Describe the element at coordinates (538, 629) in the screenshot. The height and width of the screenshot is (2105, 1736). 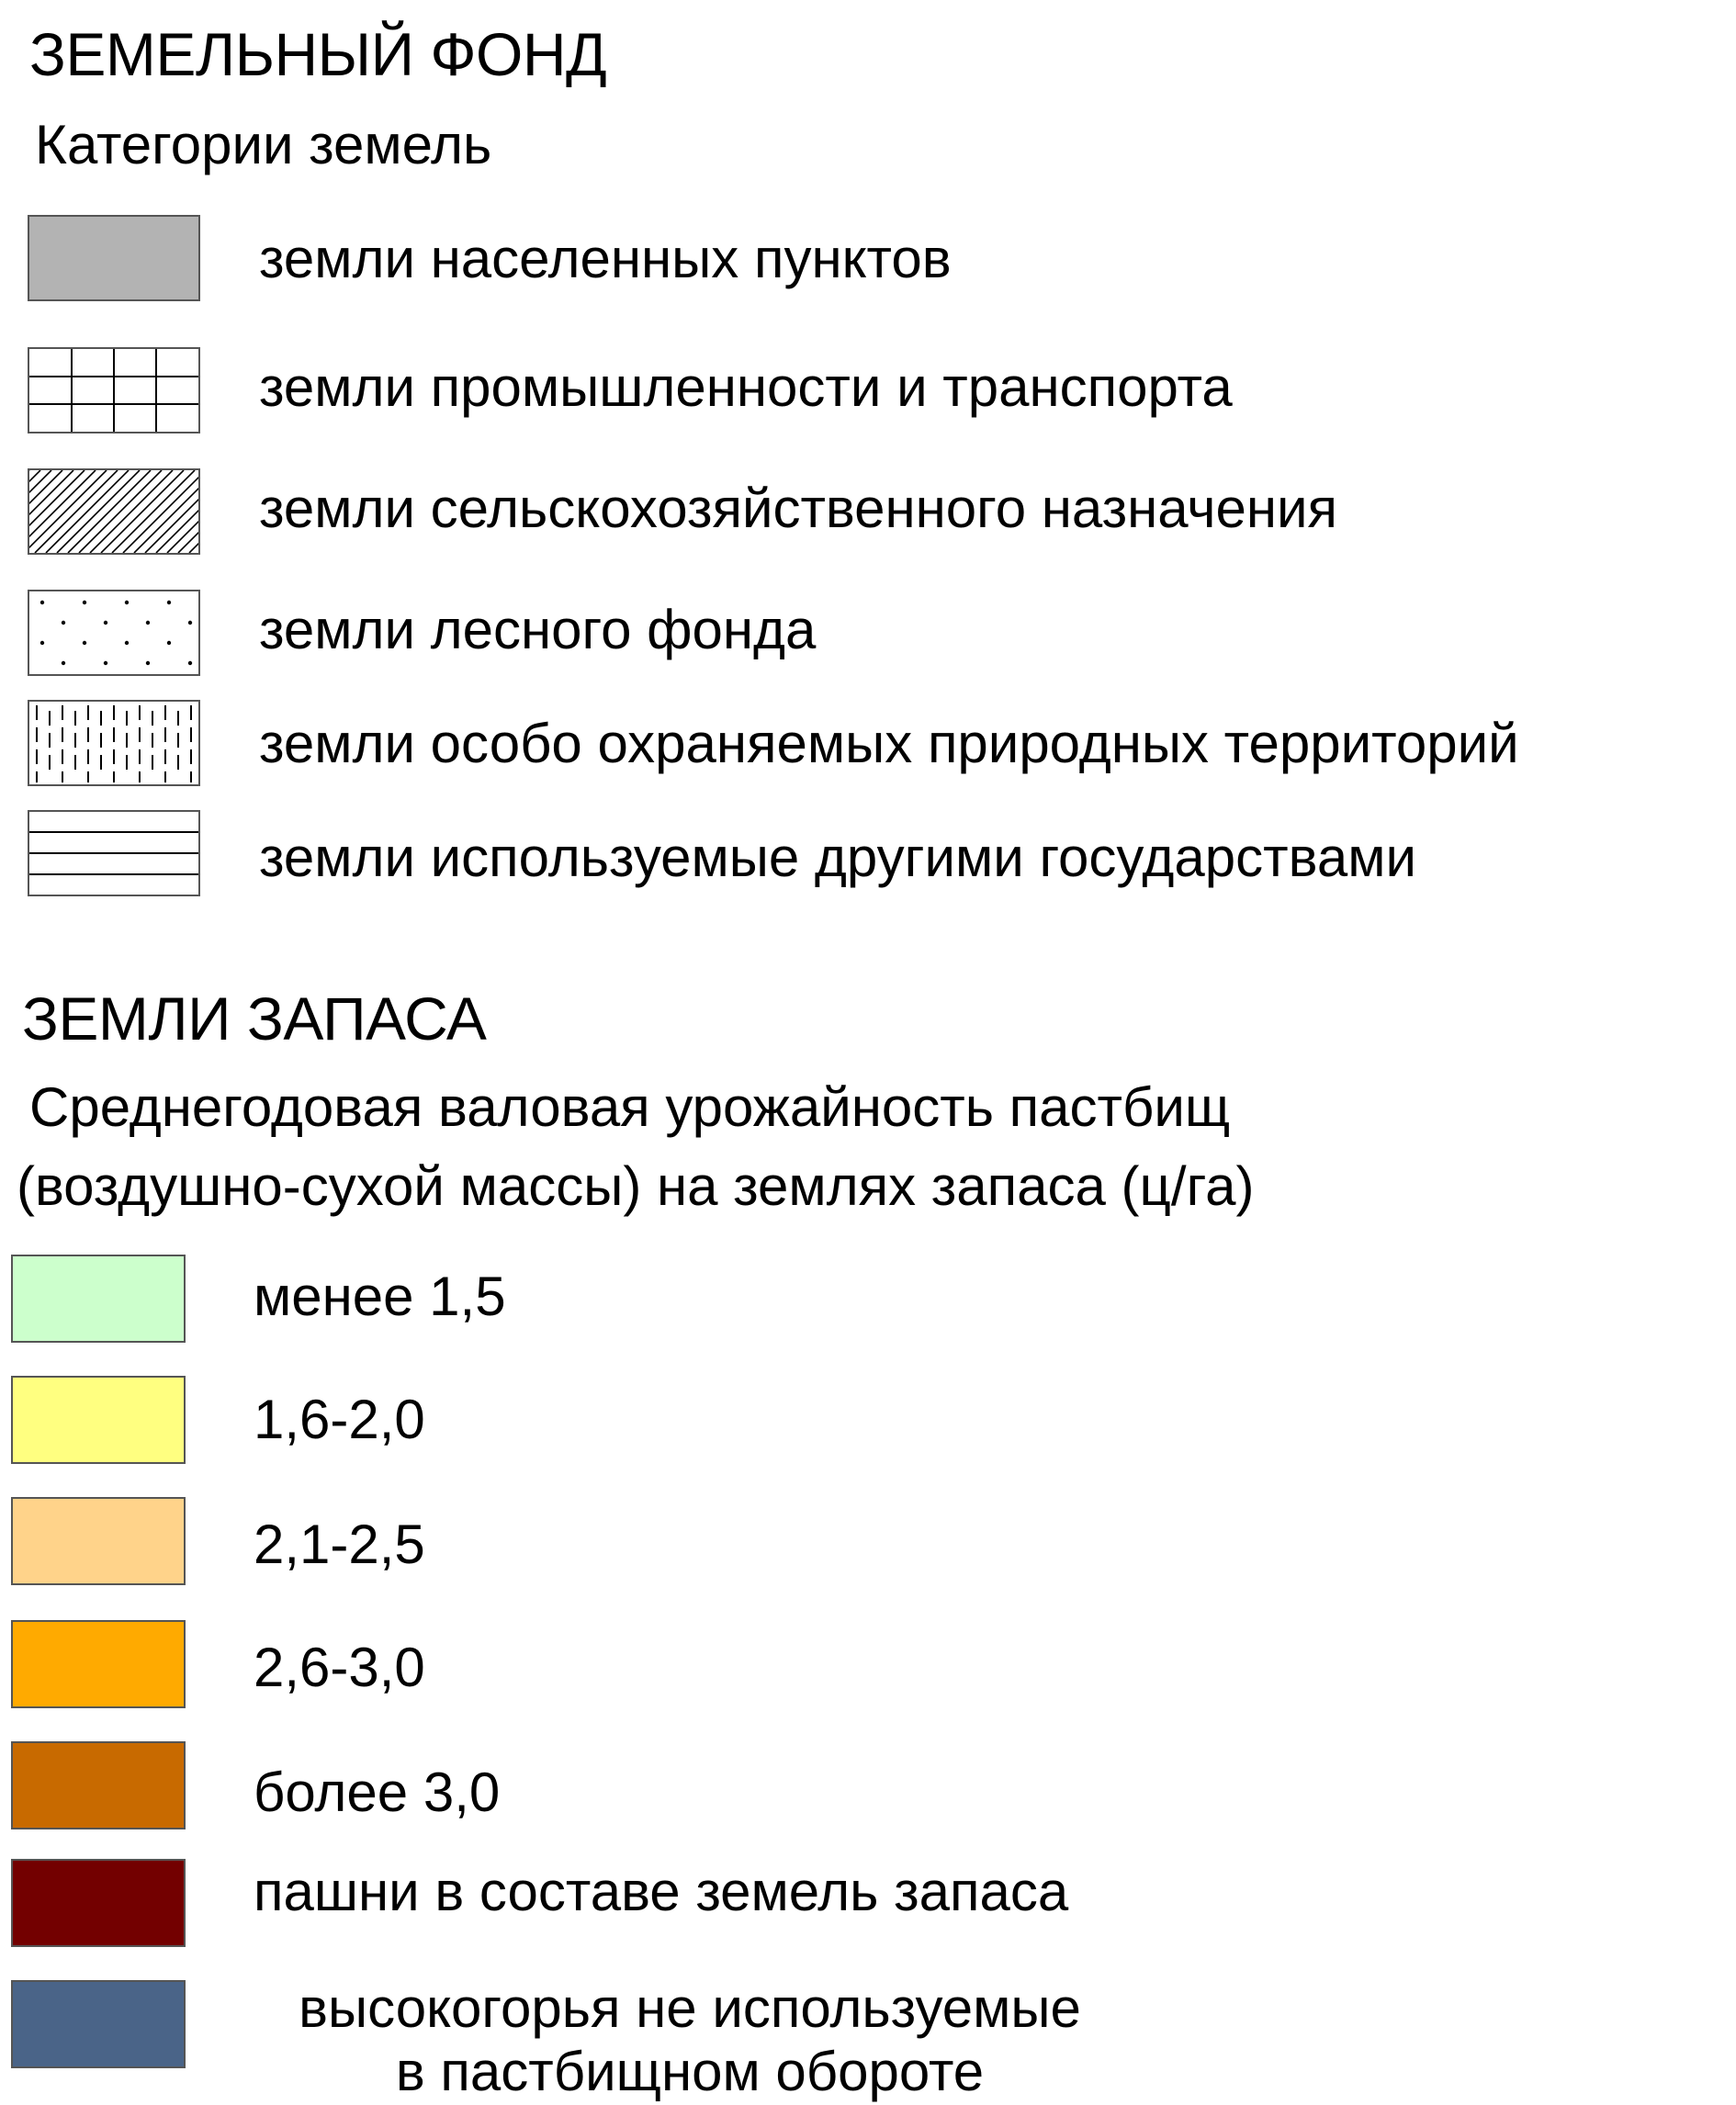
I see `legend-label-forest-fund: земли лесного фонда` at that location.